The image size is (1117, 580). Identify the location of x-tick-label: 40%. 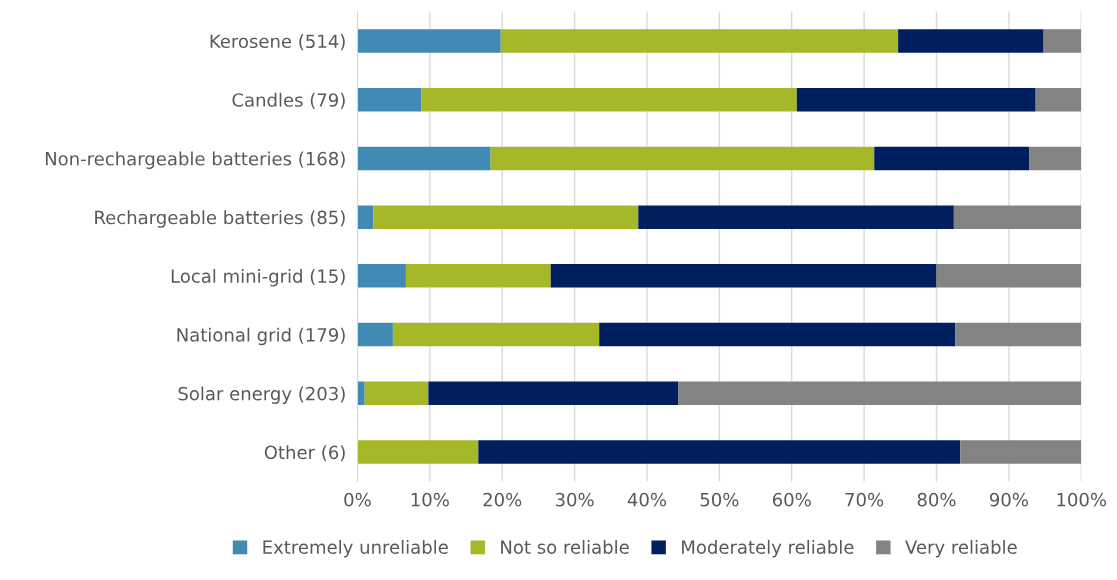
(647, 499).